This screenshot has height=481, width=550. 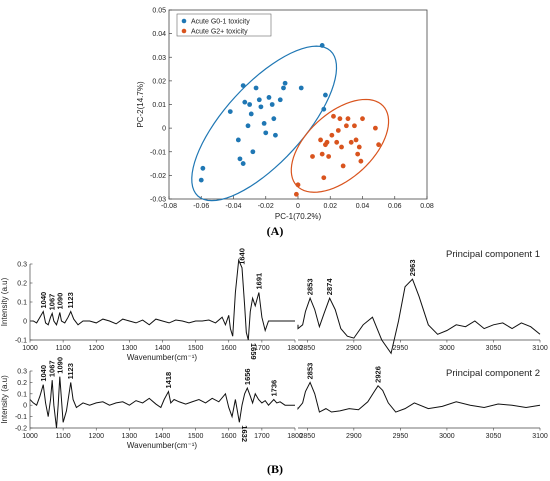 What do you see at coordinates (130, 348) in the screenshot?
I see `x-tick-label: 1300` at bounding box center [130, 348].